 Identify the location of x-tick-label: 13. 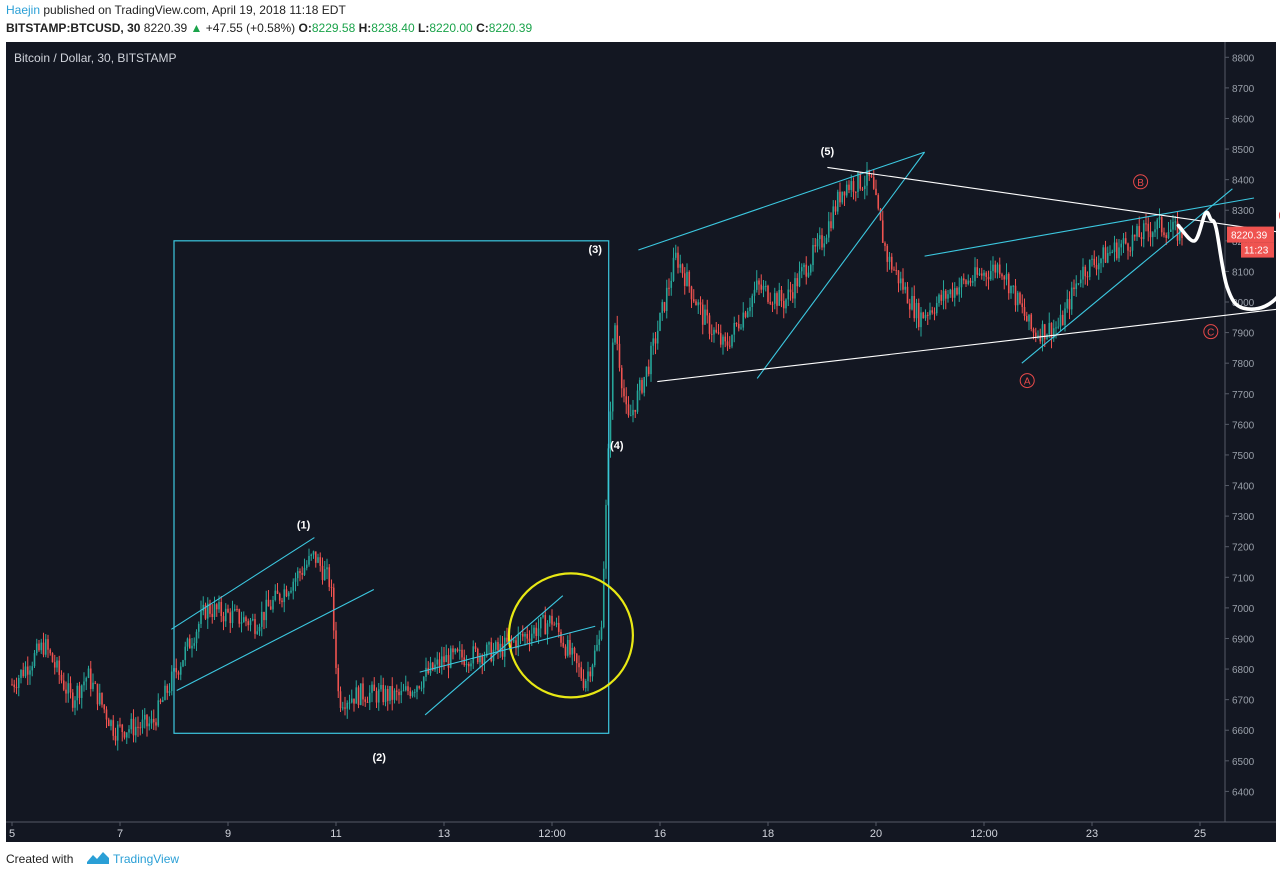
(444, 834).